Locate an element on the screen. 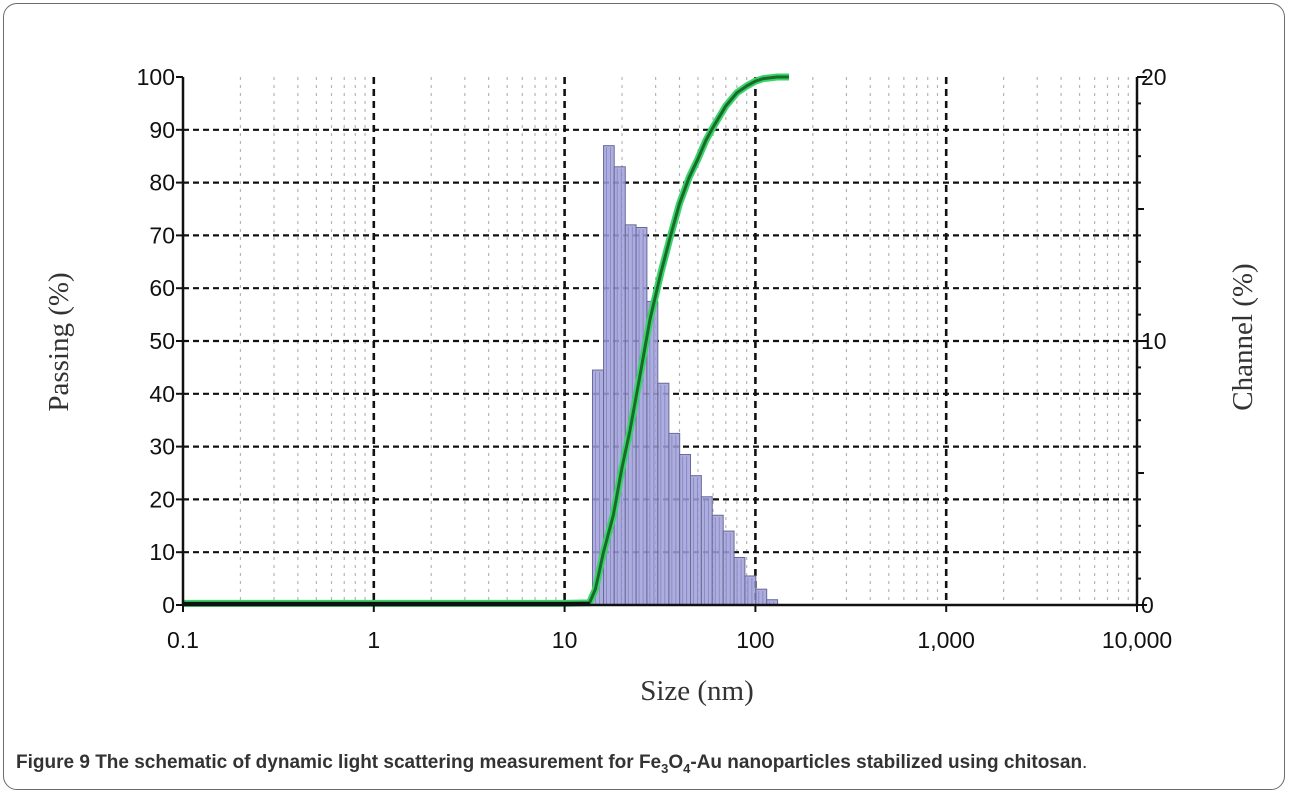 This screenshot has width=1290, height=794. y-axis-label-left: Passing (%) is located at coordinates (59, 341).